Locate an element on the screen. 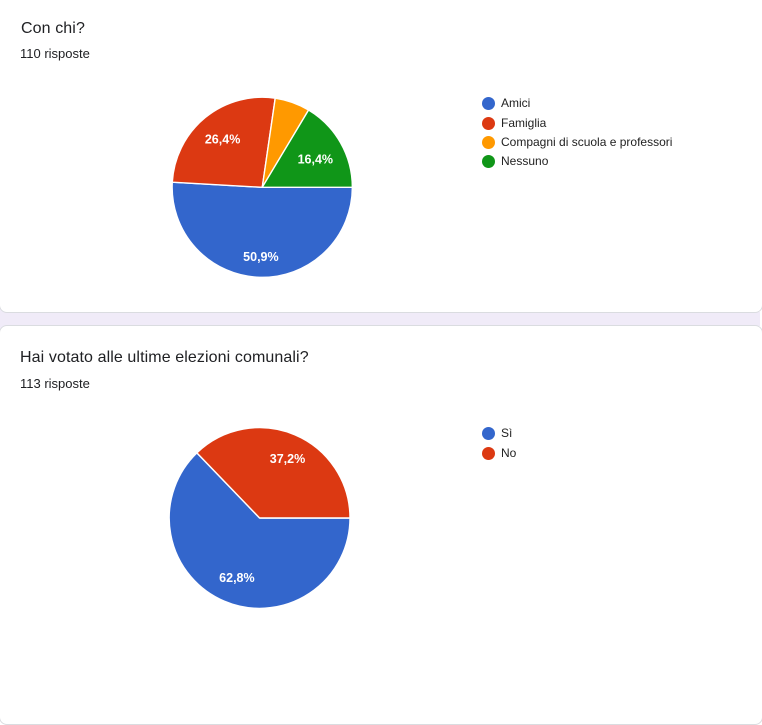  svg-text: 62,8% is located at coordinates (236, 578).